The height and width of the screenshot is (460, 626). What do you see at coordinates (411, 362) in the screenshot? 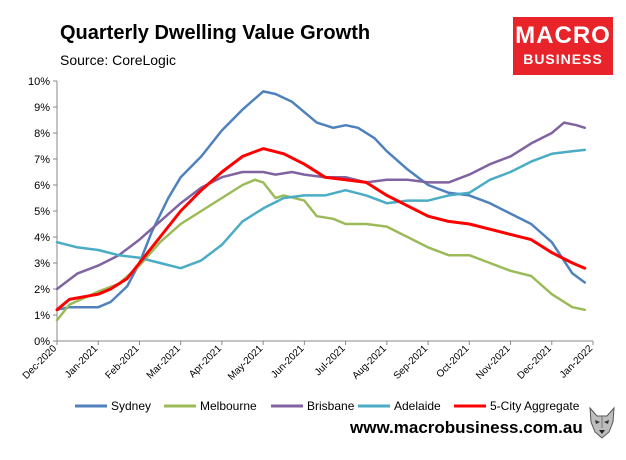
I see `x-tick-label: Sep-2021` at bounding box center [411, 362].